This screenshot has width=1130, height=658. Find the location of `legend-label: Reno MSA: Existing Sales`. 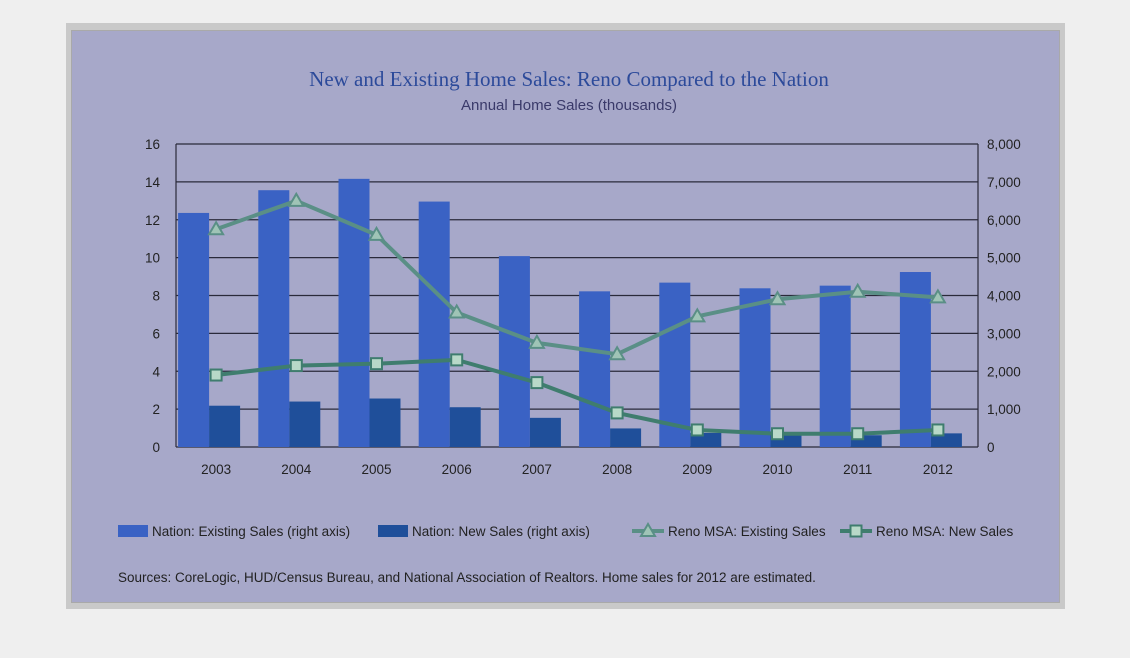

legend-label: Reno MSA: Existing Sales is located at coordinates (747, 531).